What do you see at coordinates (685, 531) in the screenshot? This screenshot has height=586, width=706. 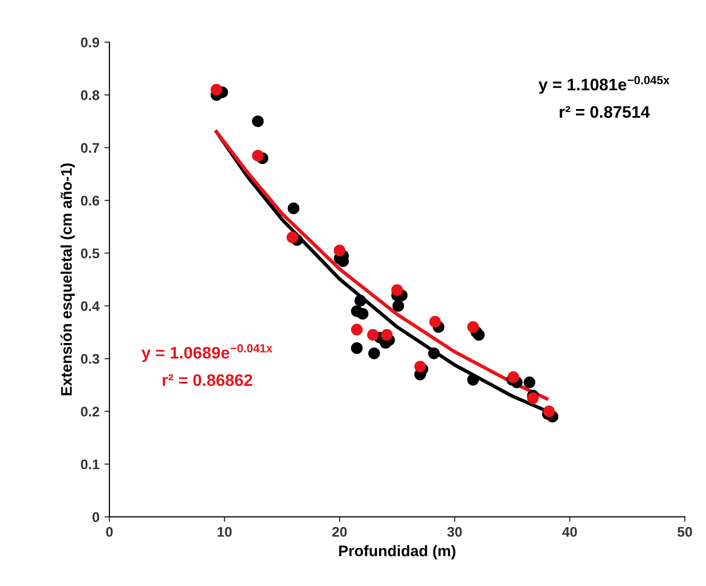 I see `x-tick-label: 50` at bounding box center [685, 531].